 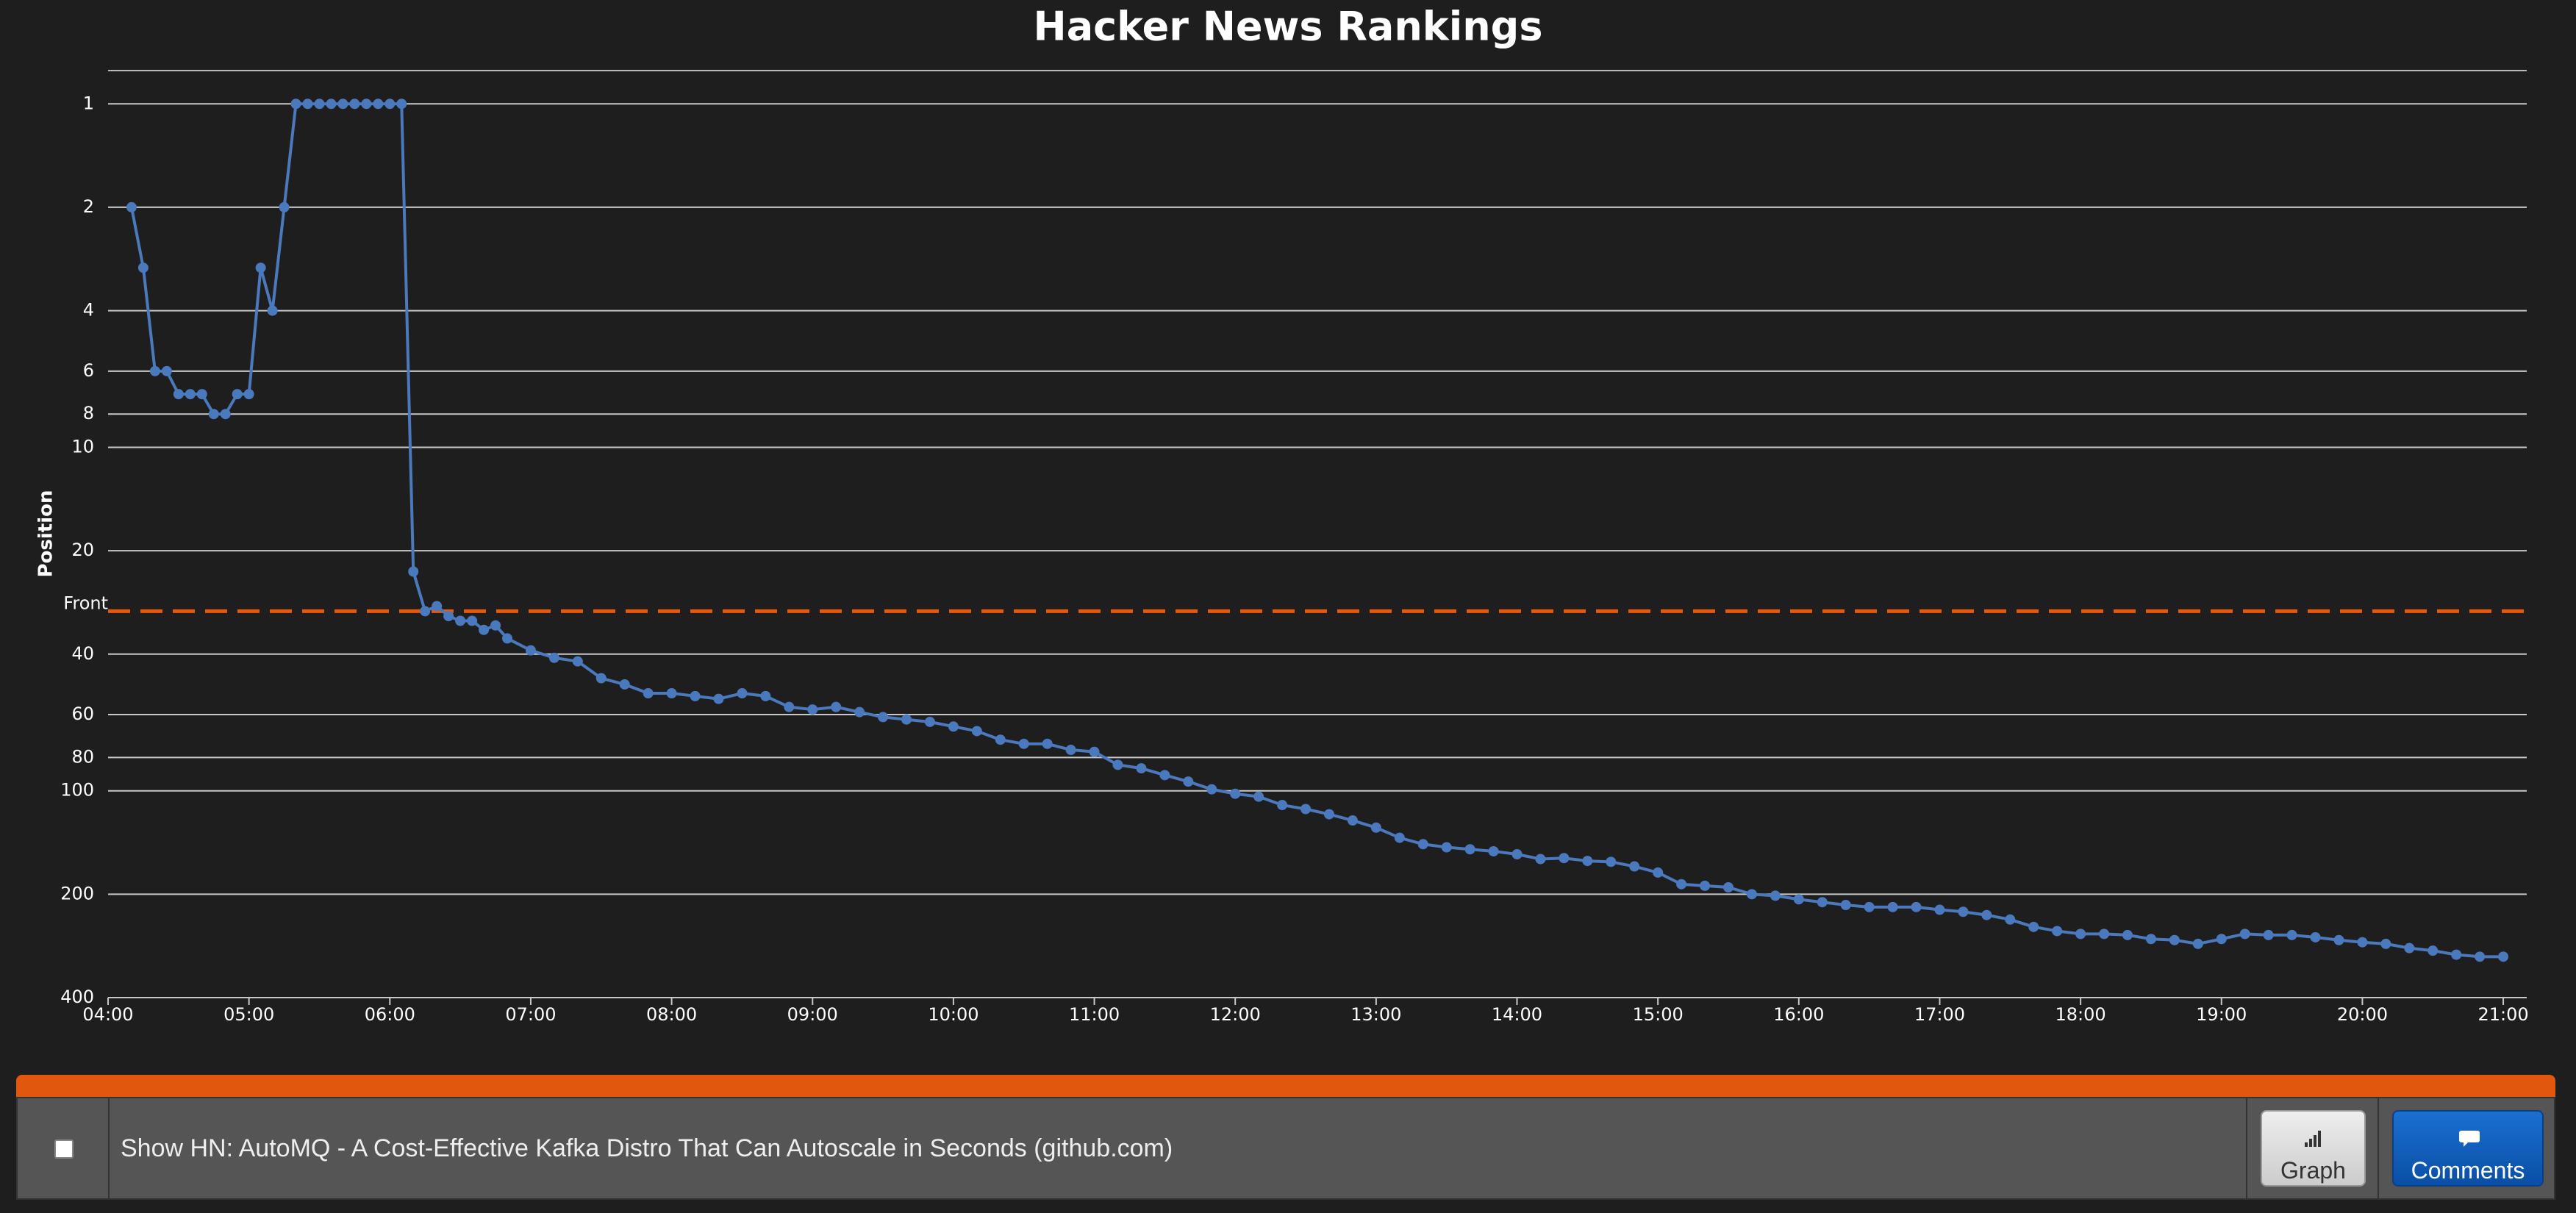 I want to click on y-tick-label: 40, so click(x=82, y=653).